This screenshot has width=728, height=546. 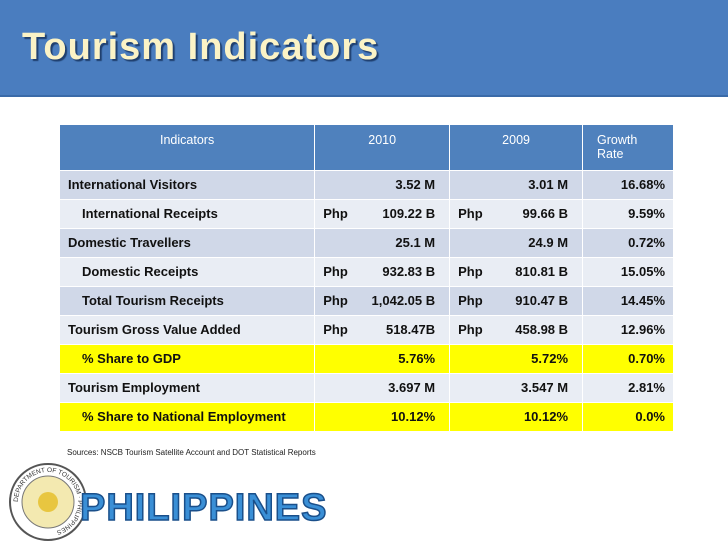 I want to click on value-wrap: 24.9 M, so click(x=516, y=242).